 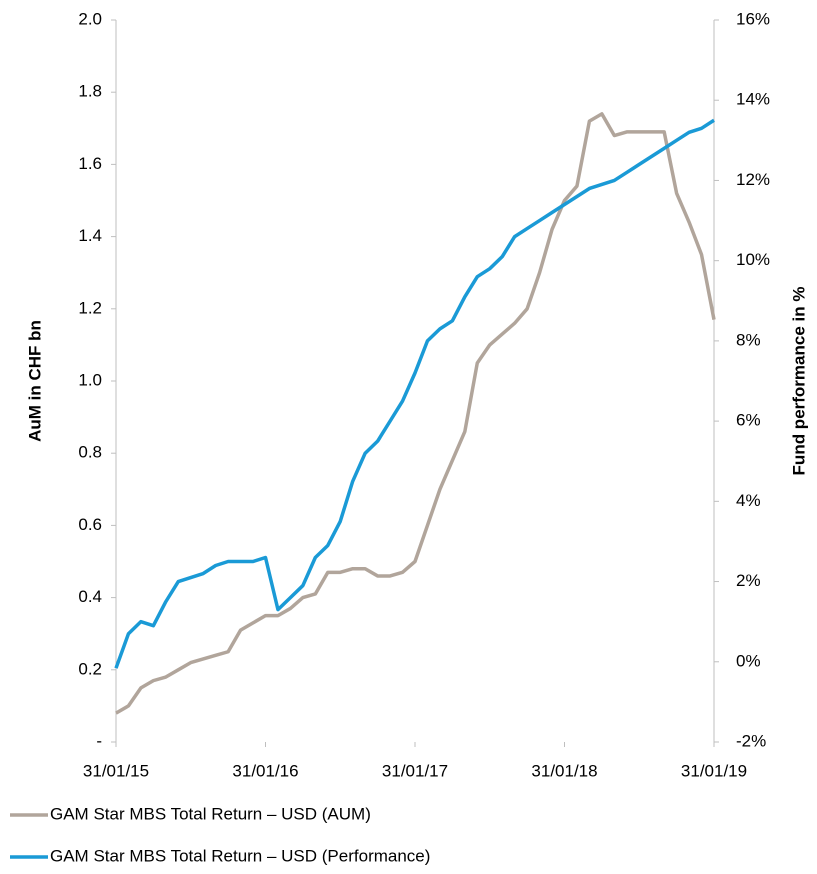 I want to click on y-tick-label: 0.6, so click(x=90, y=524).